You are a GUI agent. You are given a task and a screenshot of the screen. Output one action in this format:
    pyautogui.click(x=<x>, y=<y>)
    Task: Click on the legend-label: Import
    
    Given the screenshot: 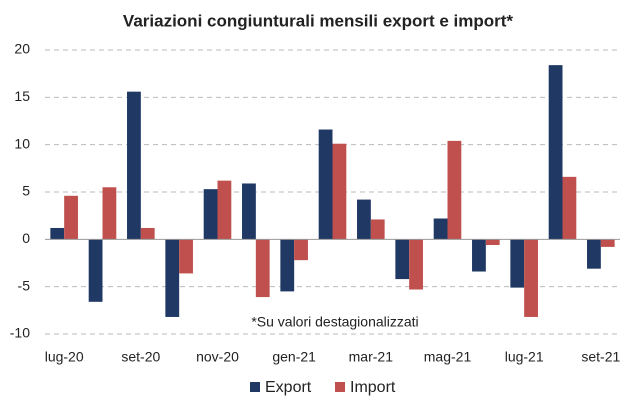 What is the action you would take?
    pyautogui.click(x=373, y=387)
    